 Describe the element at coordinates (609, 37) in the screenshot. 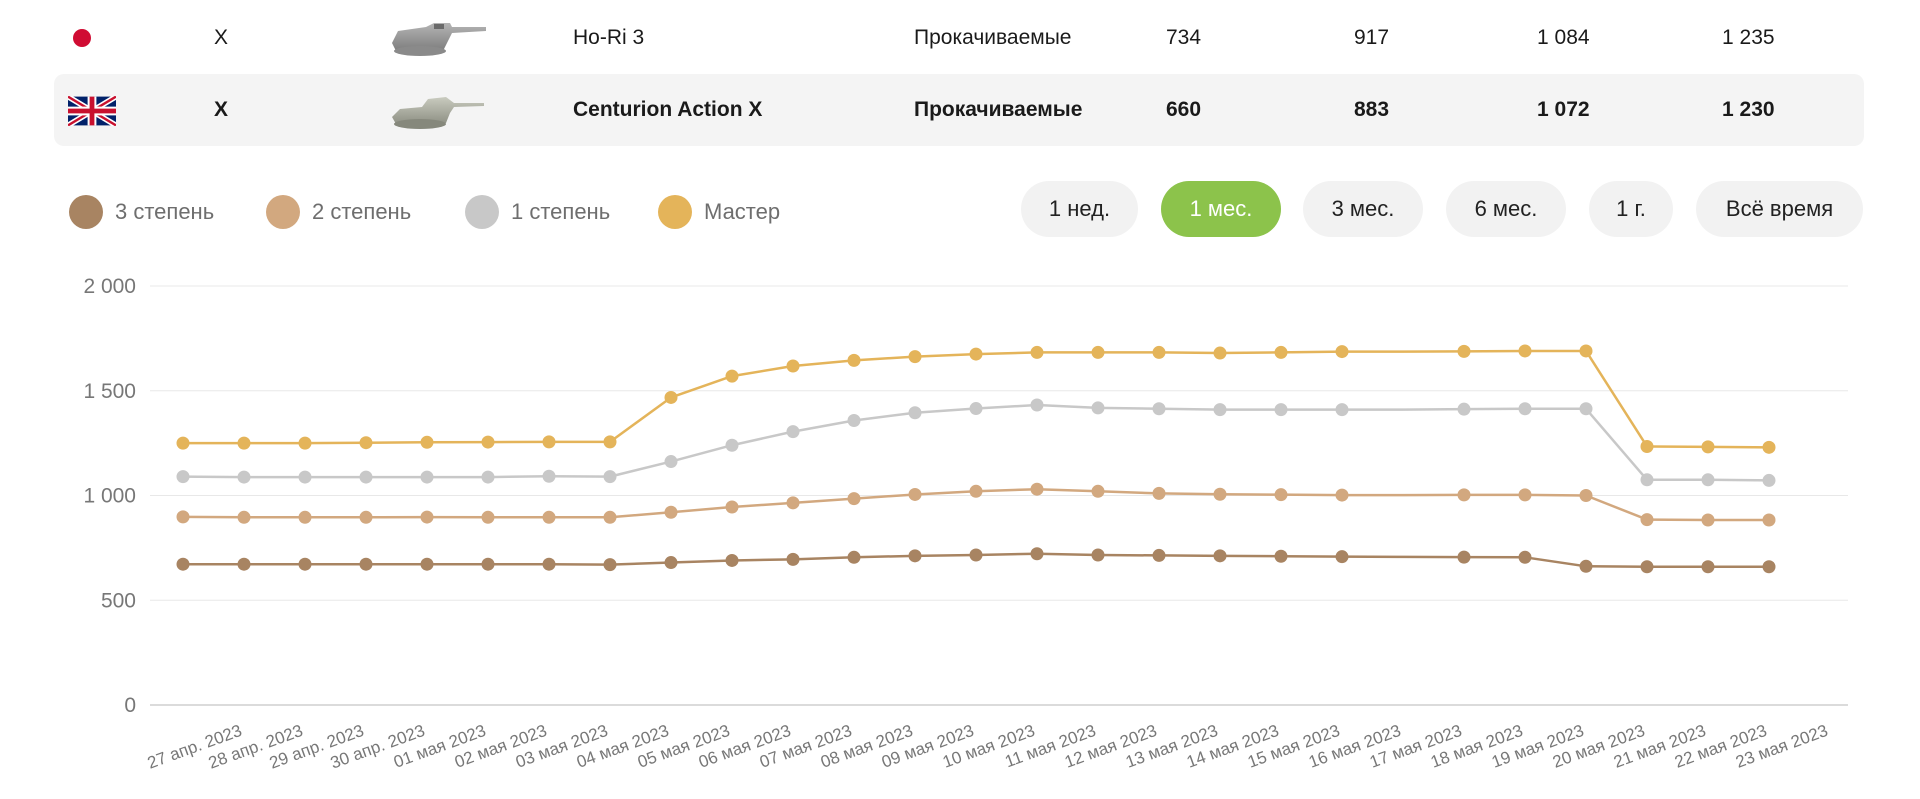

I see `tank-name: Ho-Ri 3` at that location.